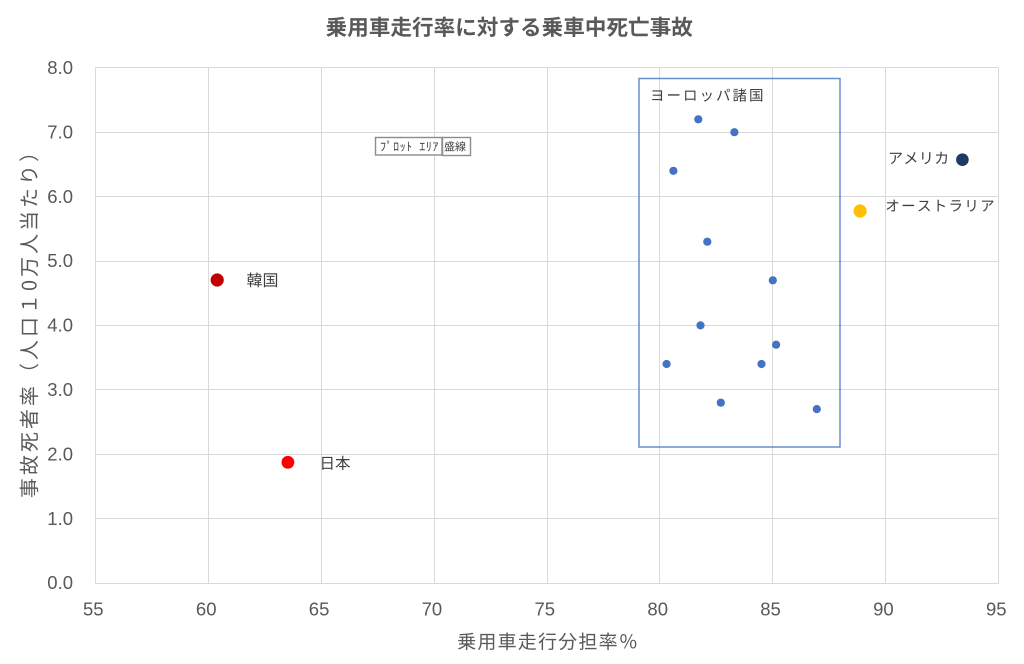 The image size is (1024, 664). I want to click on svg-text: 90, so click(883, 609).